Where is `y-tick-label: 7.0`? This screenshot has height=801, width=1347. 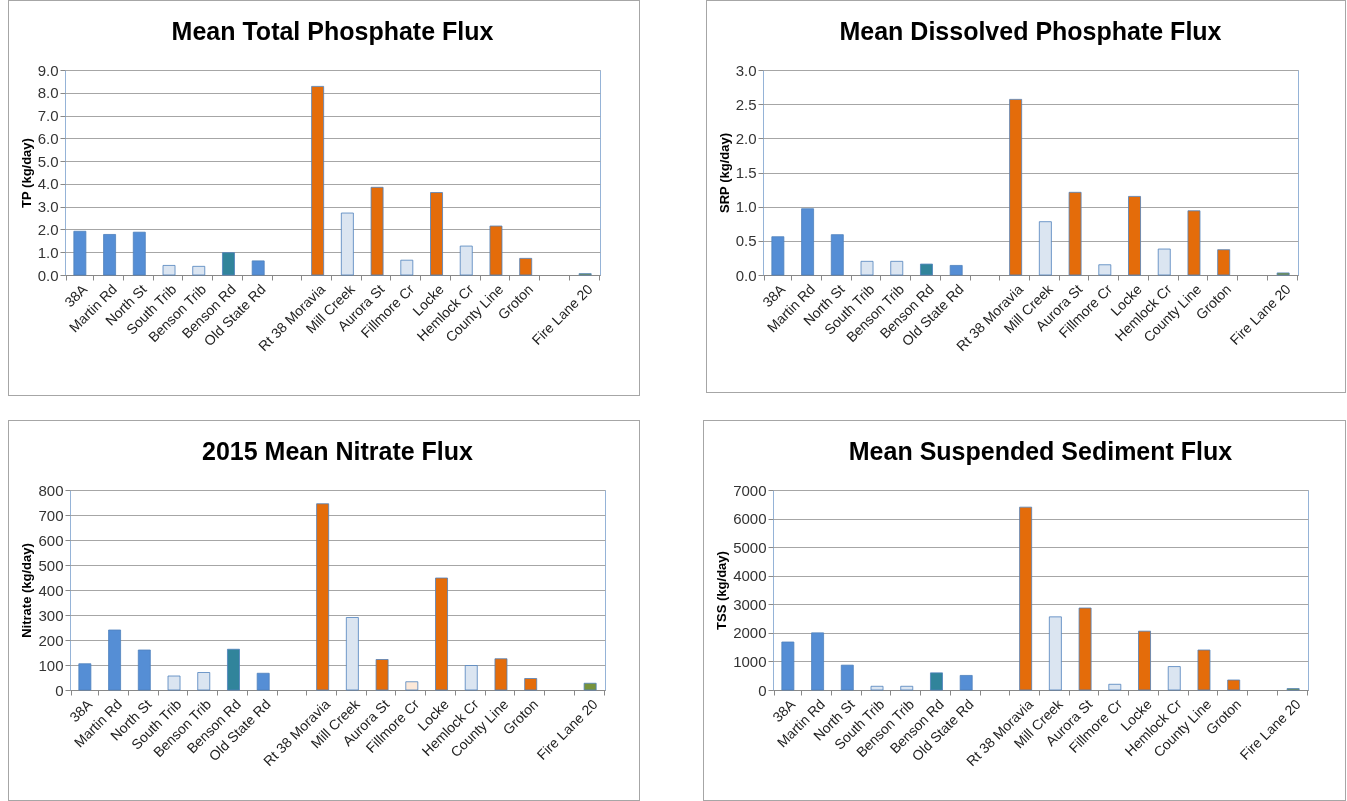
y-tick-label: 7.0 is located at coordinates (48, 116).